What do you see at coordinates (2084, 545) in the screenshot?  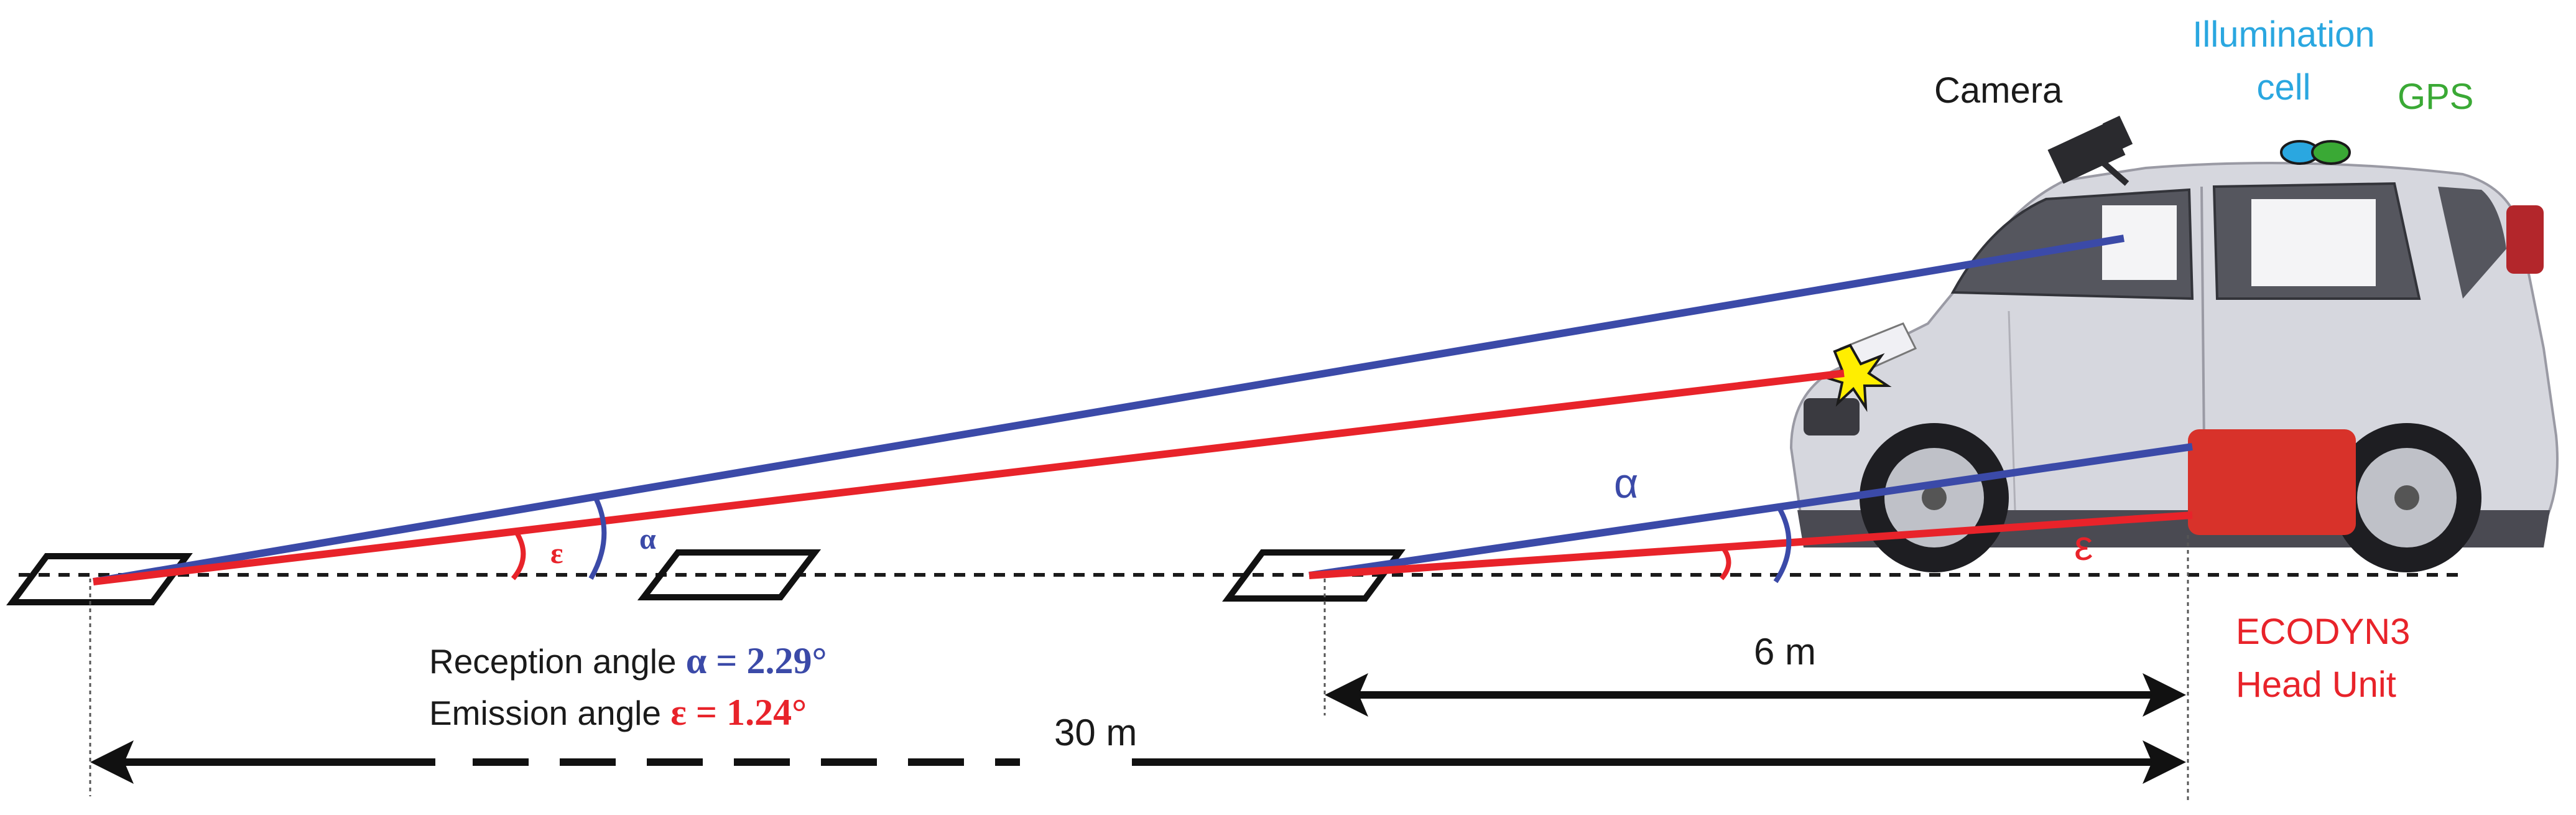 I see `eps-near-symbol: ε` at bounding box center [2084, 545].